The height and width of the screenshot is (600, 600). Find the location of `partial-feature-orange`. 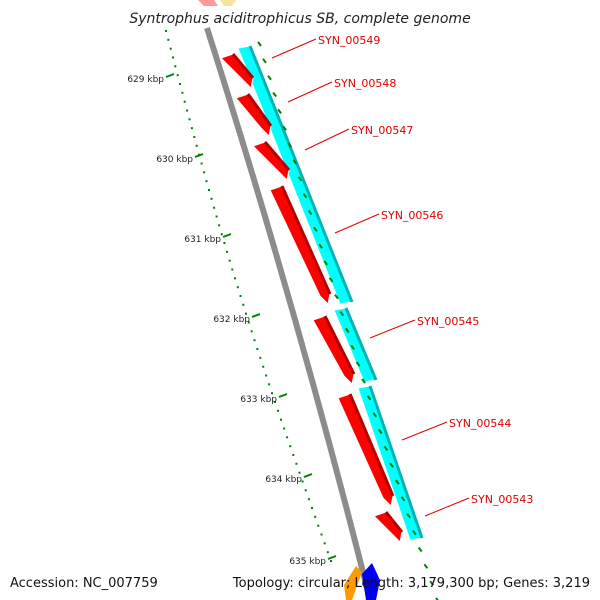

partial-feature-orange is located at coordinates (353, 583).